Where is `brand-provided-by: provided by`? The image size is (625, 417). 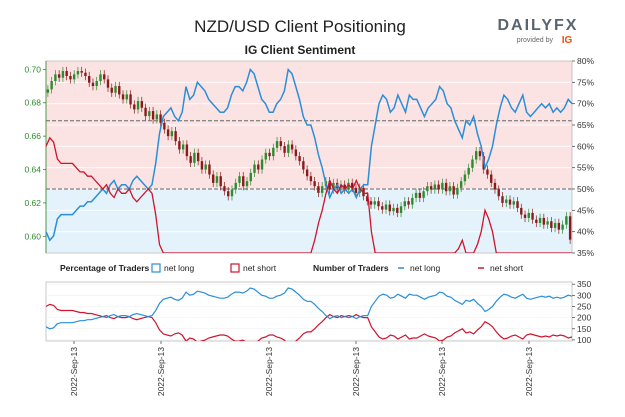
brand-provided-by: provided by is located at coordinates (535, 40).